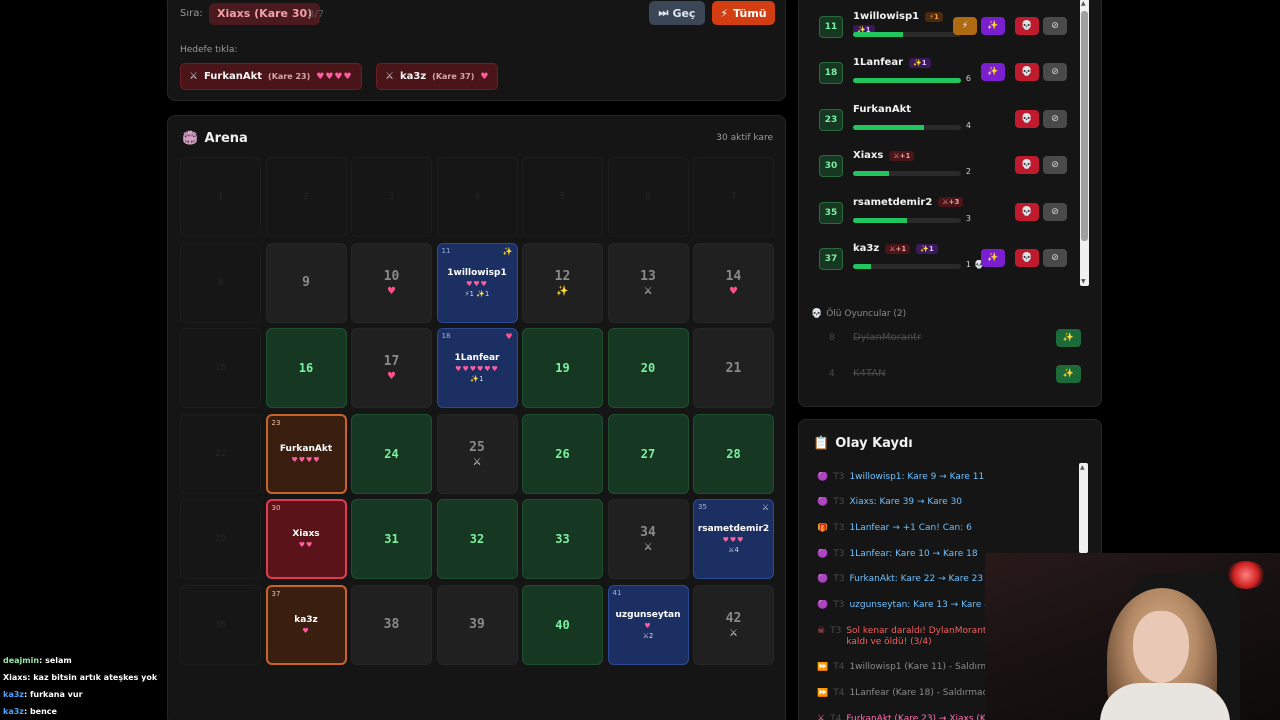 The height and width of the screenshot is (720, 1280). Describe the element at coordinates (306, 368) in the screenshot. I see `arena-square: 16` at that location.